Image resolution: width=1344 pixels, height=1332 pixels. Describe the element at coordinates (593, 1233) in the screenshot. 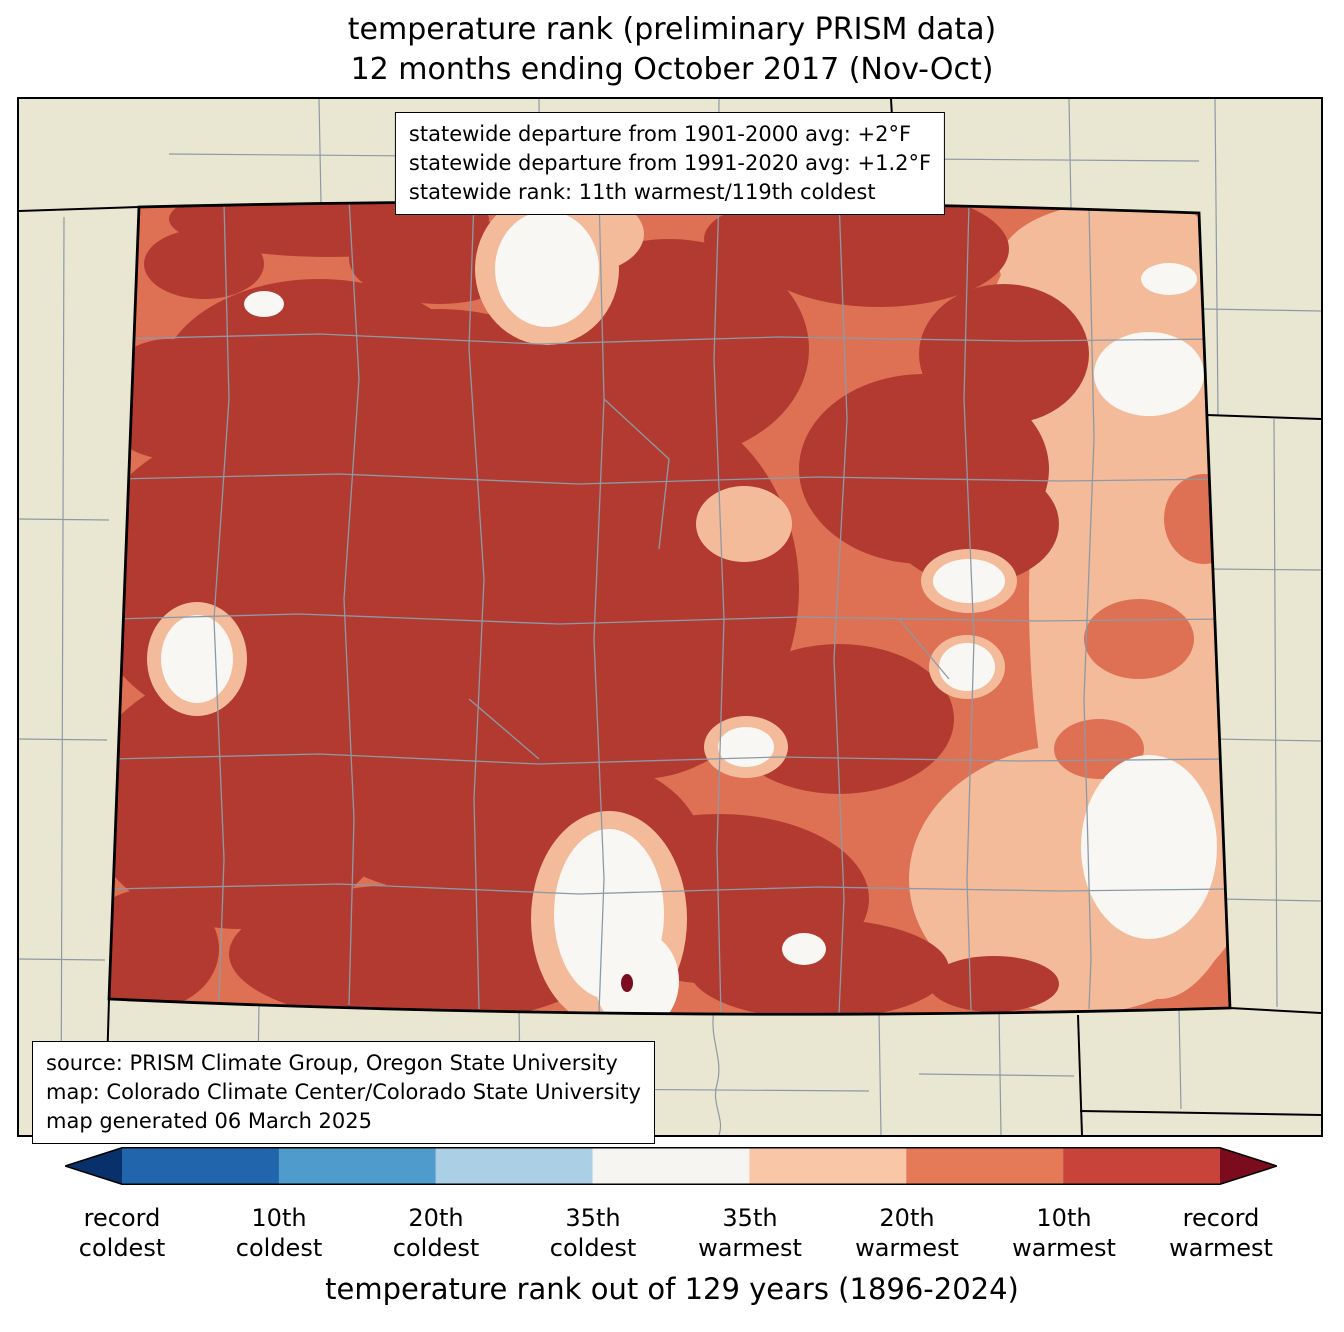

I see `legend-label-35th-coldest: 35th coldest` at that location.